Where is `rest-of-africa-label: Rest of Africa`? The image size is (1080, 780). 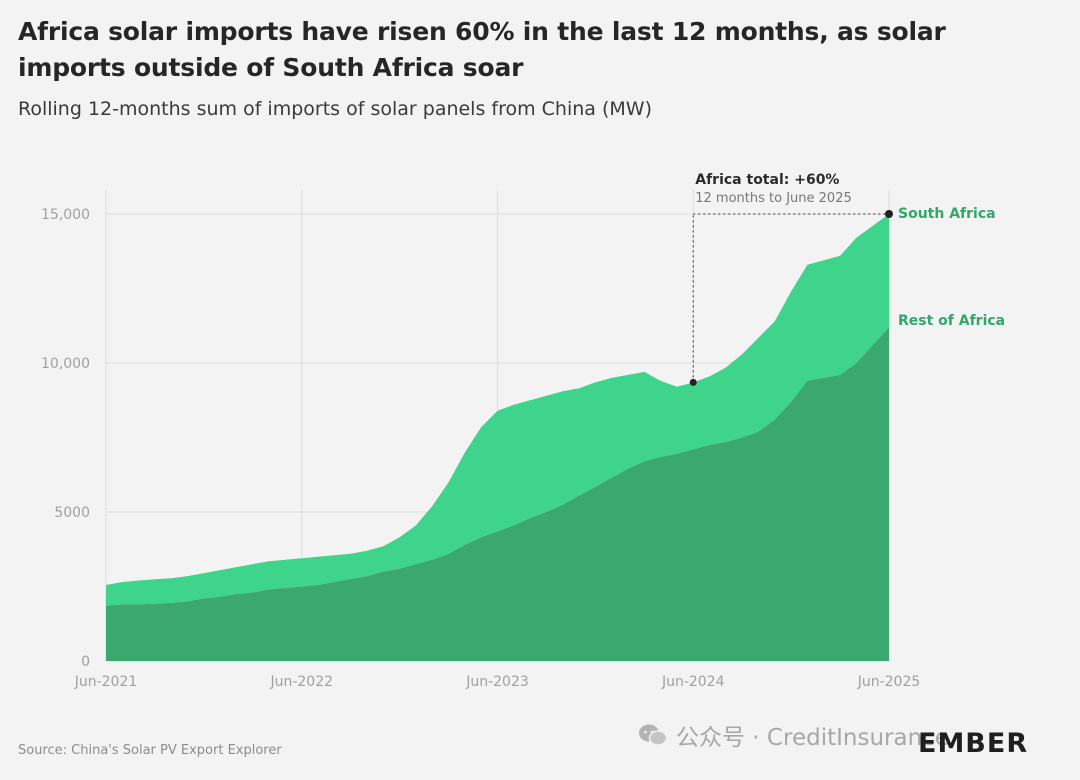 rest-of-africa-label: Rest of Africa is located at coordinates (951, 321).